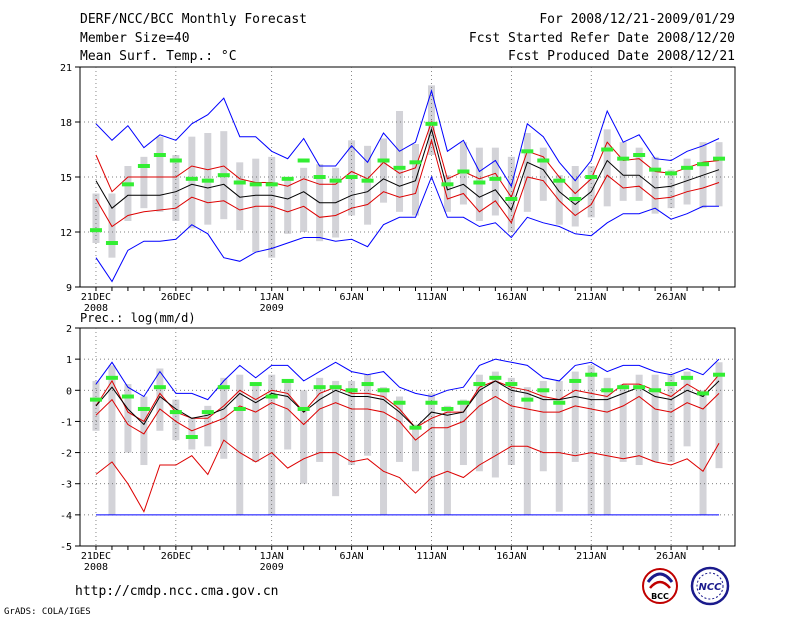 The height and width of the screenshot is (618, 800). I want to click on x-tick-label: 21DEC, so click(96, 556).